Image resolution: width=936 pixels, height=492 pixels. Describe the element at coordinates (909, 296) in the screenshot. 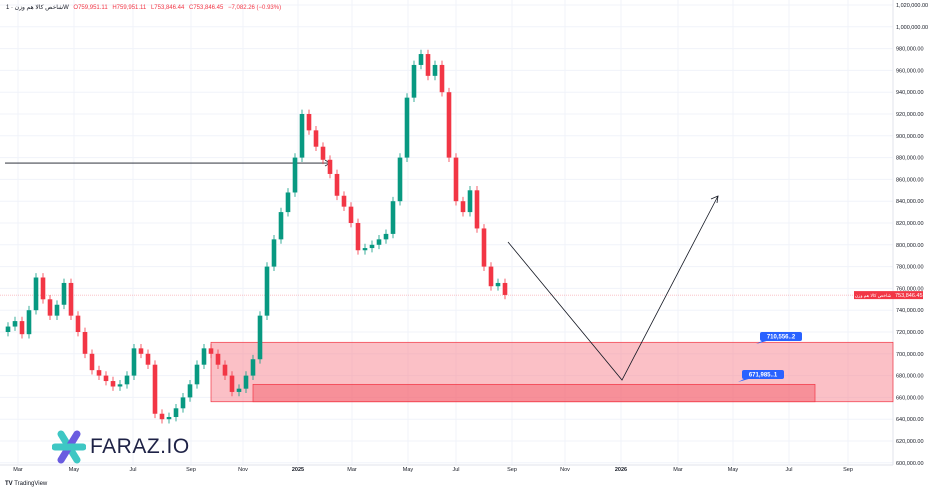

I see `last-price-value: 753,846.45` at that location.